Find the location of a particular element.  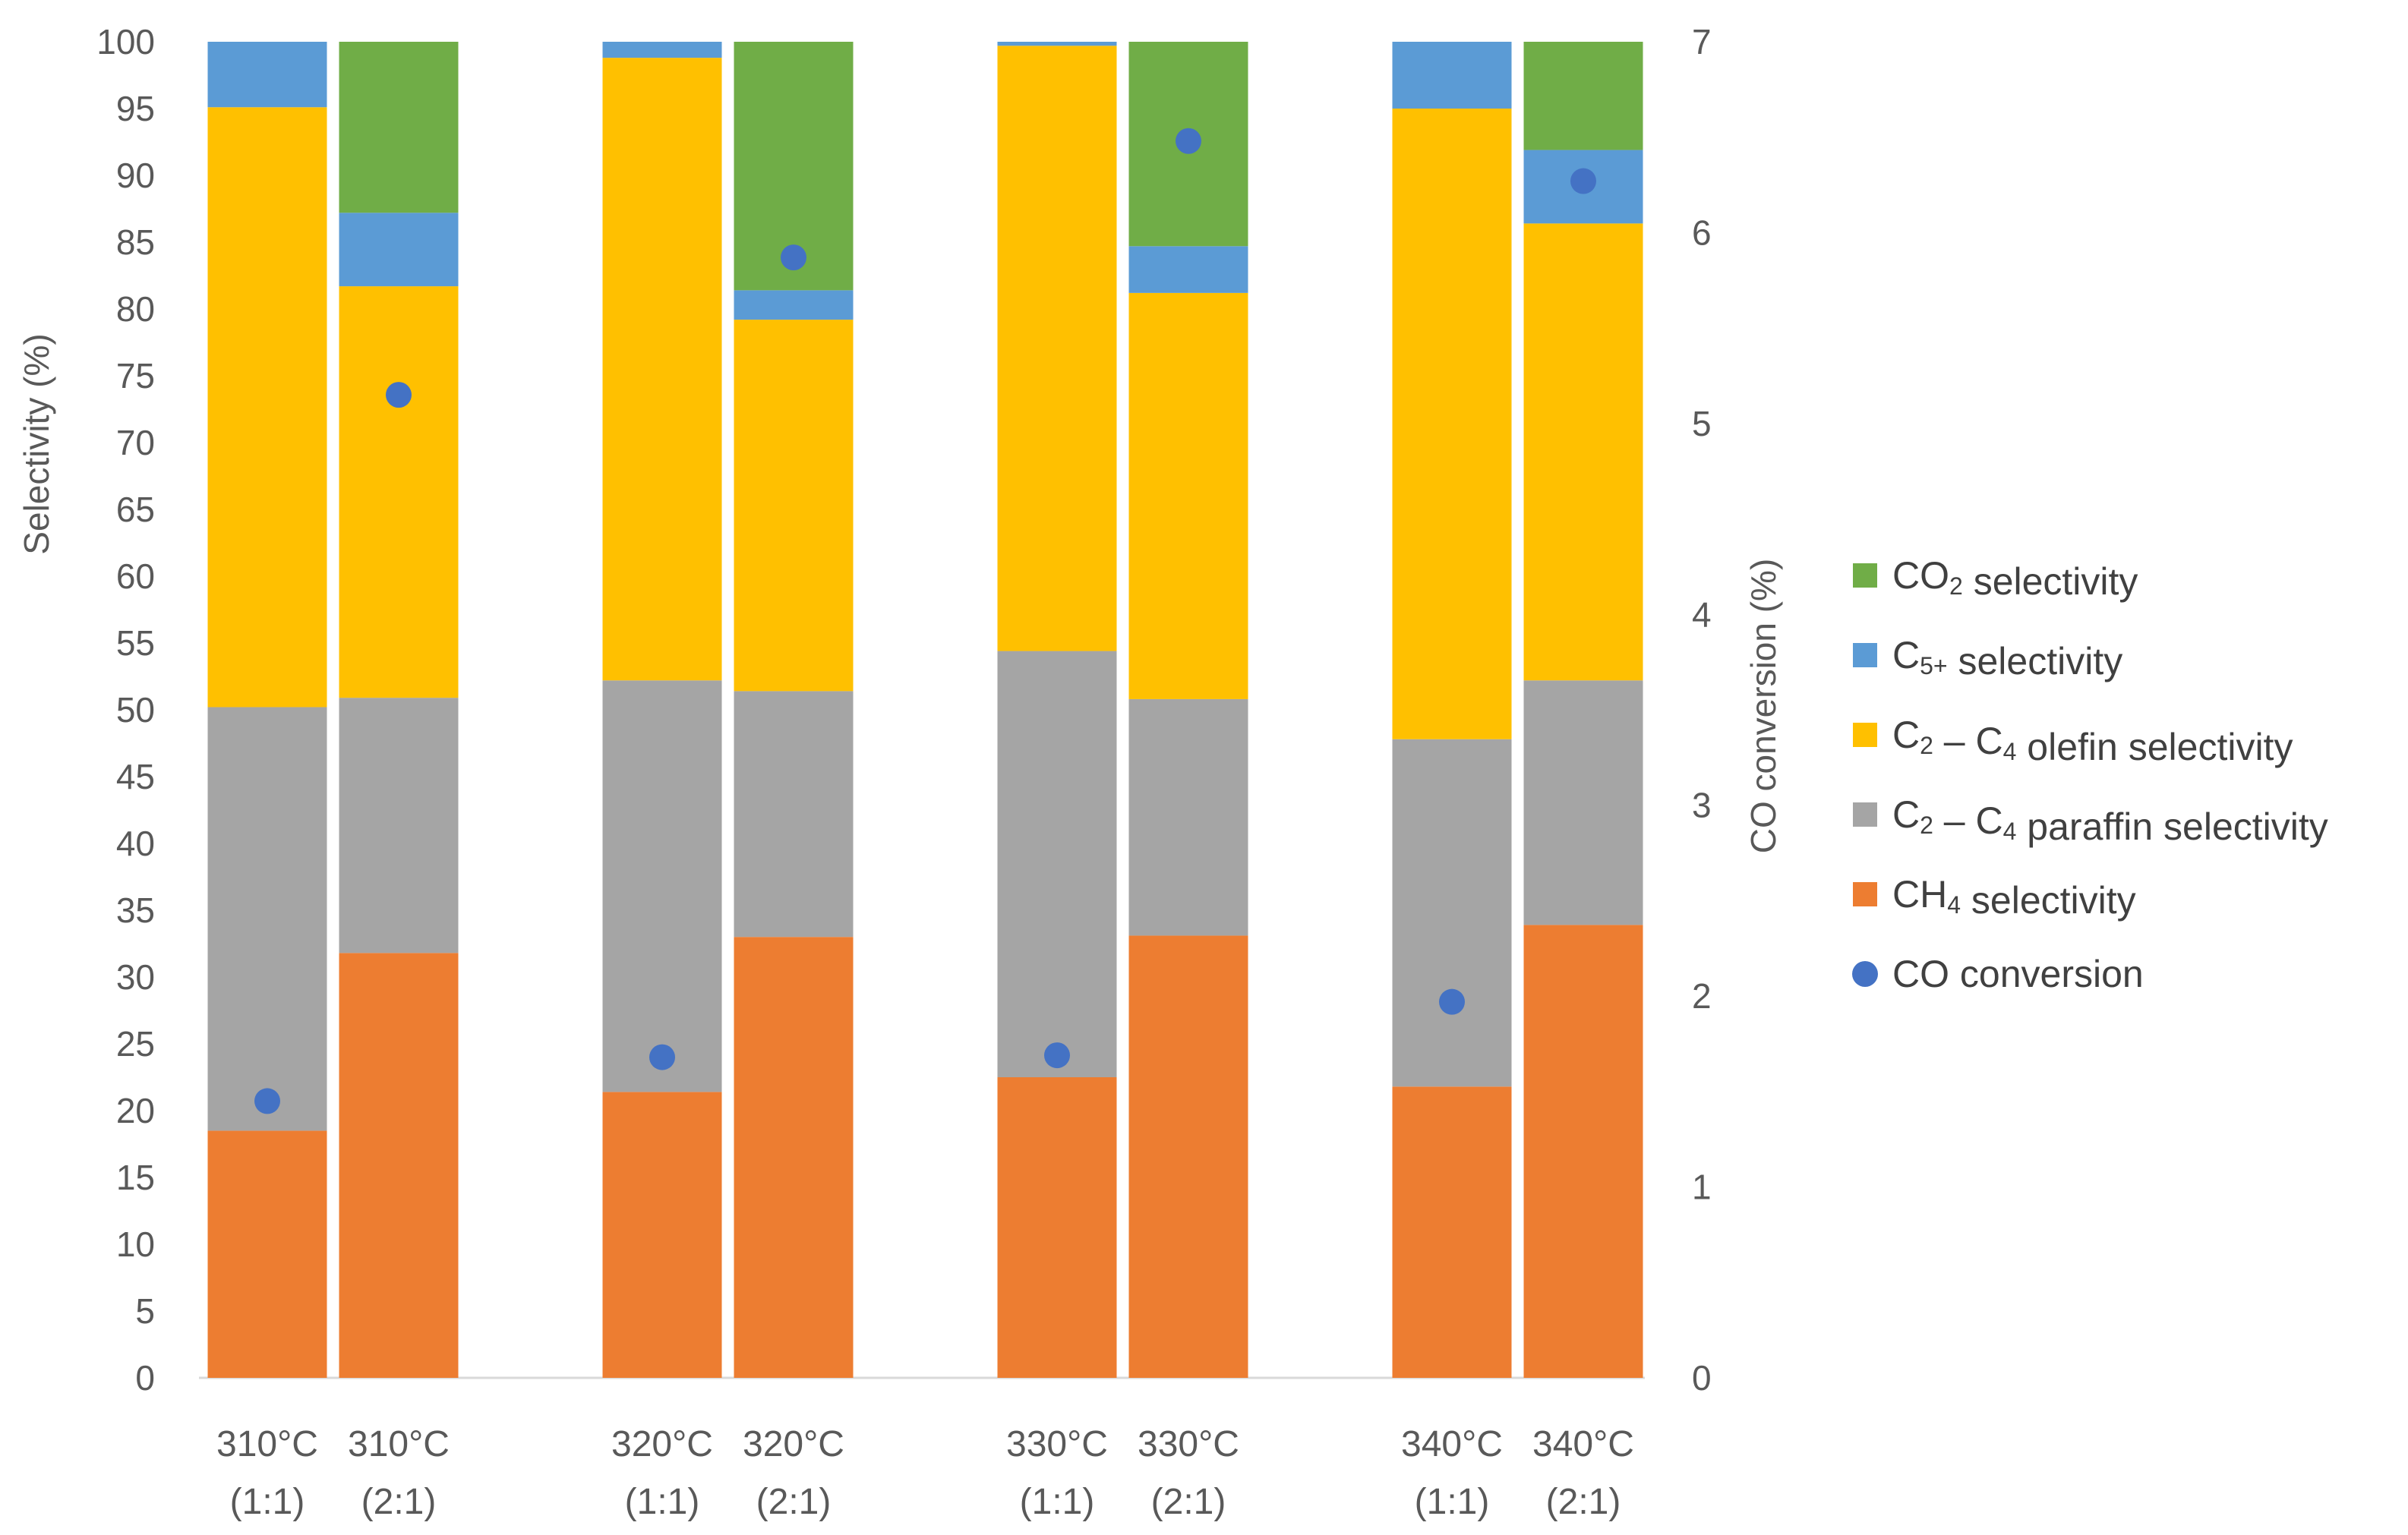

legend-label-5: CO conversion is located at coordinates (2018, 974).